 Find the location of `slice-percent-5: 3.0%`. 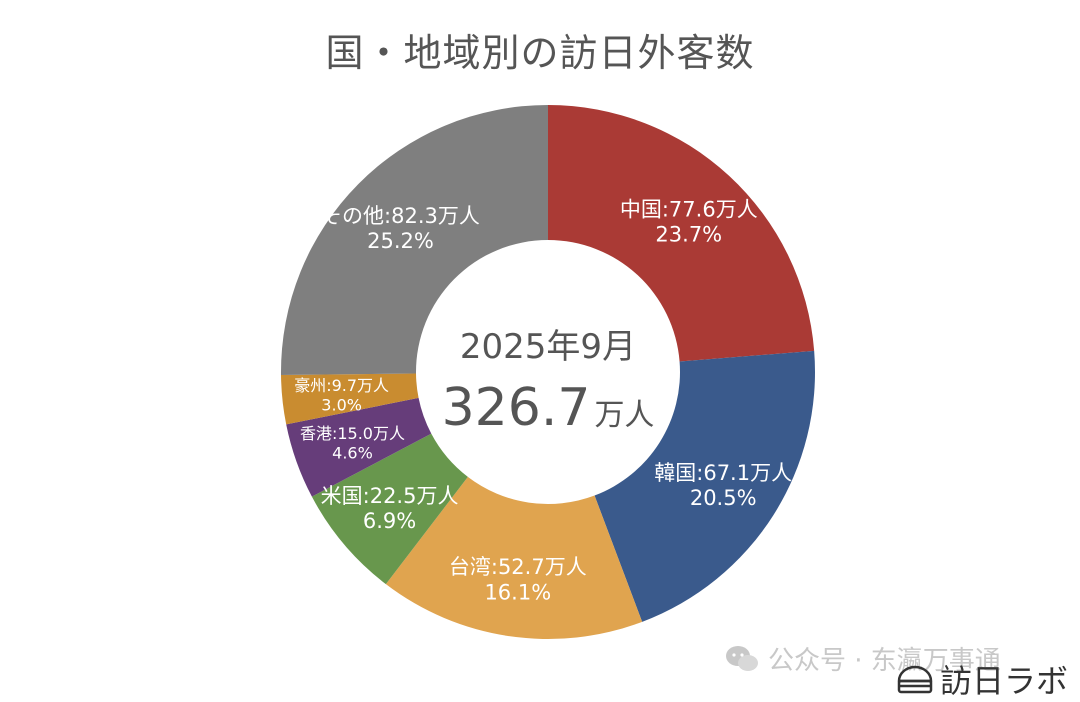

slice-percent-5: 3.0% is located at coordinates (341, 404).